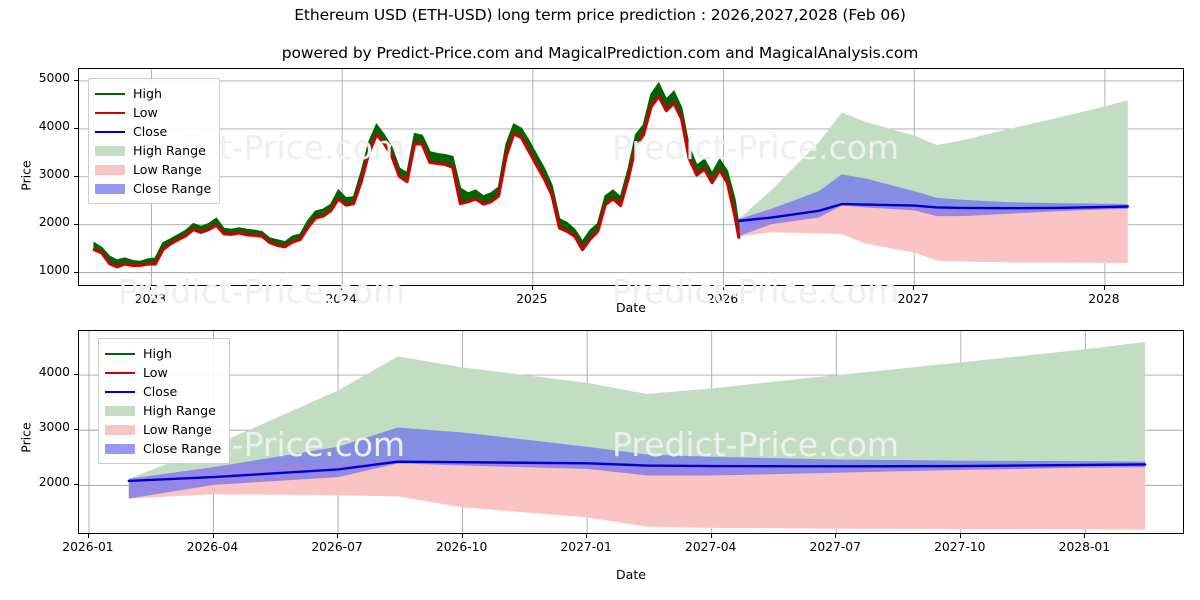 This screenshot has height=600, width=1200. What do you see at coordinates (54, 77) in the screenshot?
I see `y-tick-label: 5000` at bounding box center [54, 77].